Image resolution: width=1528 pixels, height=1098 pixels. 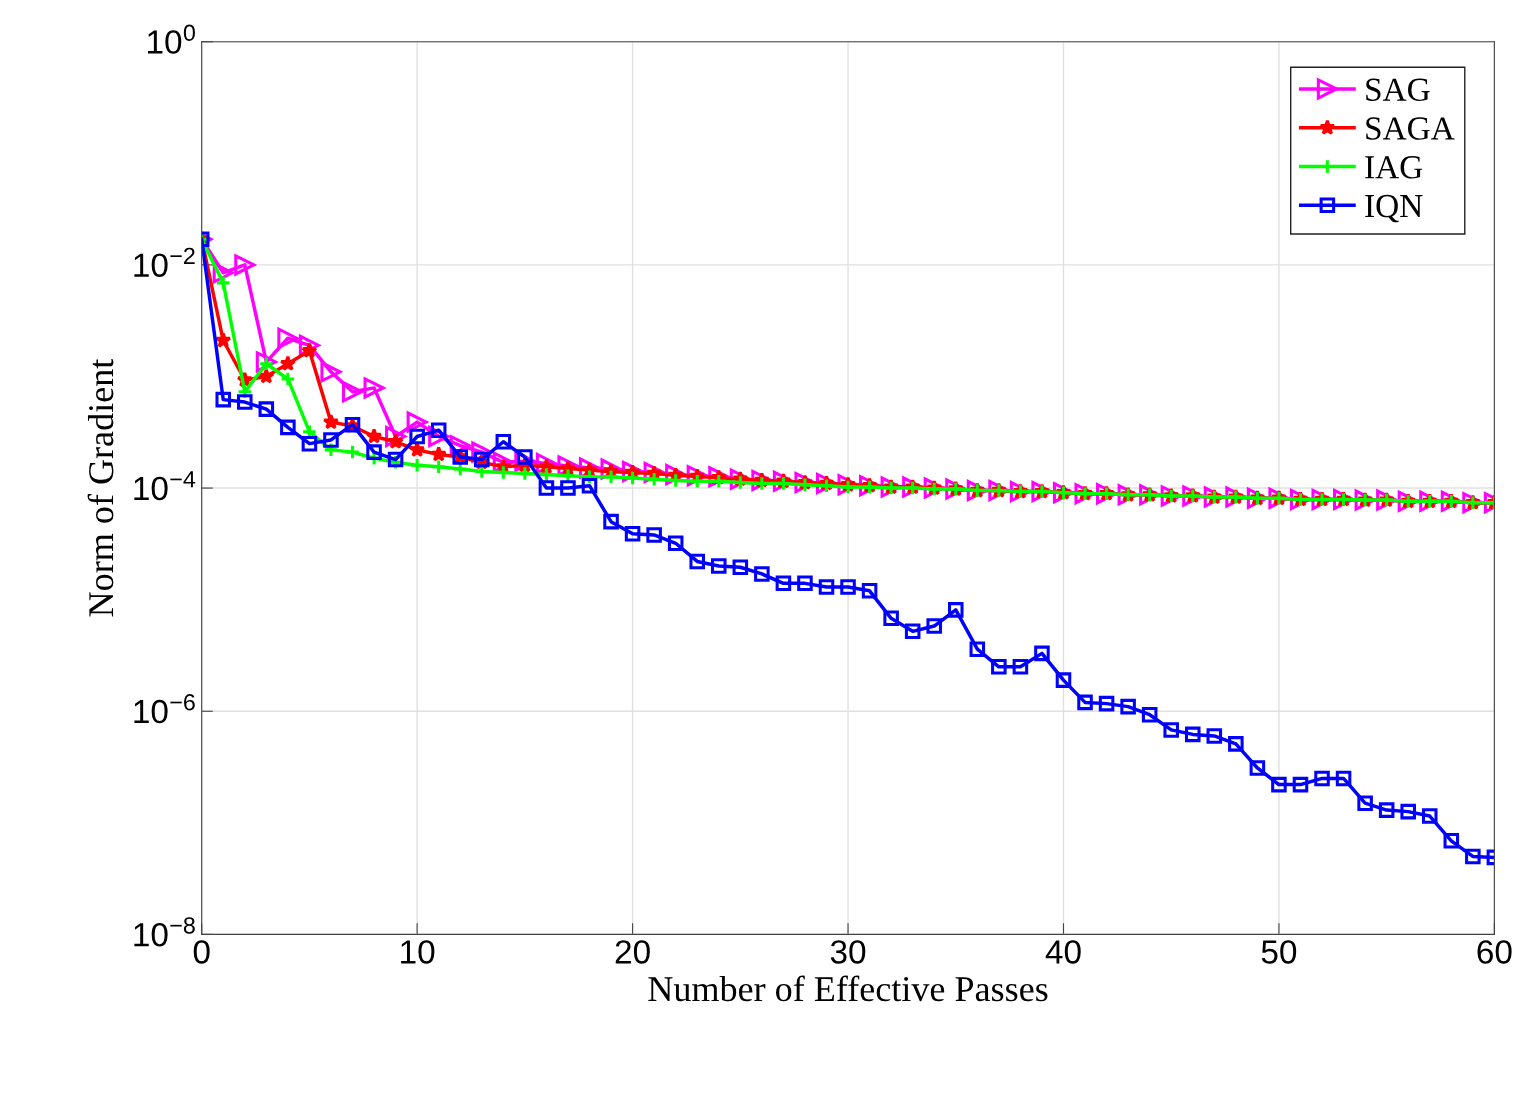 I want to click on x-axis-title: Number of Effective Passes, so click(x=848, y=988).